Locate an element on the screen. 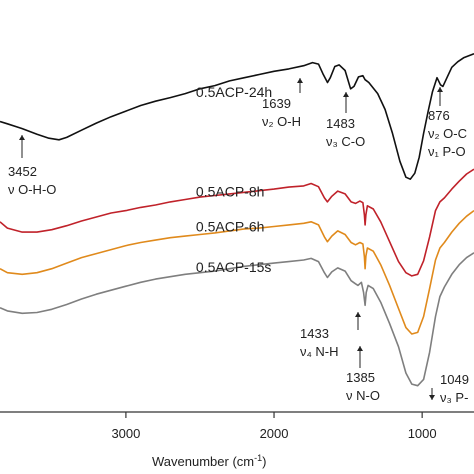  annotation-line: ν O-H-O is located at coordinates (32, 189).